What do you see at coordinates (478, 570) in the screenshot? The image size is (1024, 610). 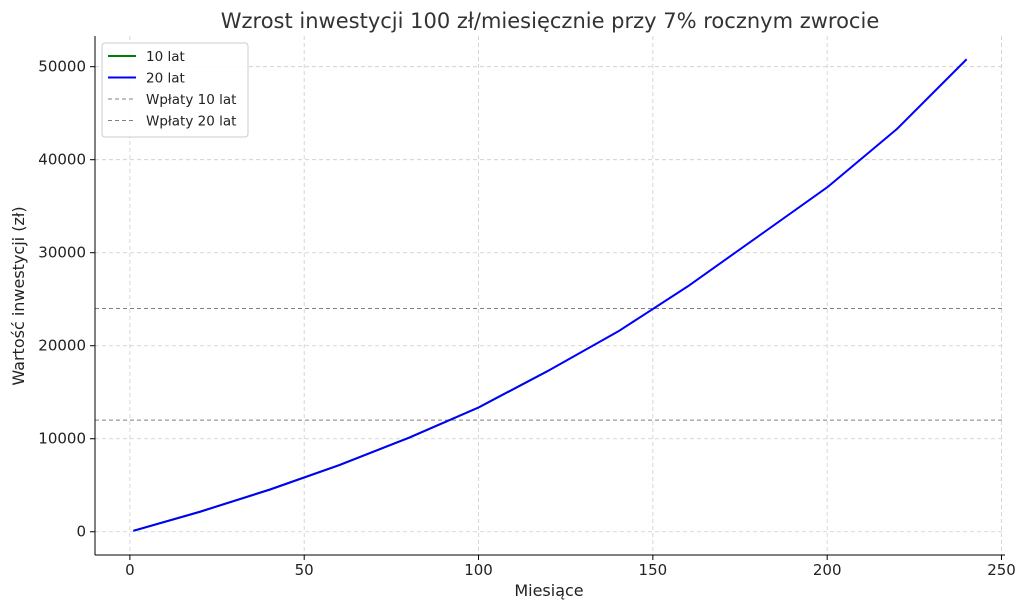 I see `x-tick-label: 100` at bounding box center [478, 570].